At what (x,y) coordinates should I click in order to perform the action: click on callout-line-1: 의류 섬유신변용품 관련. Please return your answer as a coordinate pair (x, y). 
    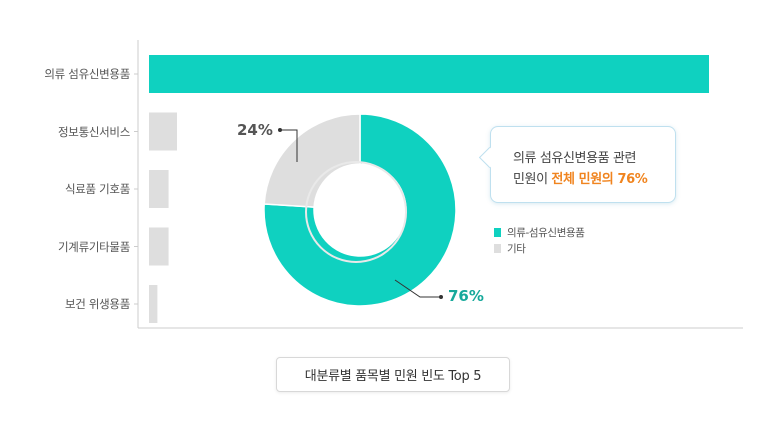
    Looking at the image, I should click on (575, 158).